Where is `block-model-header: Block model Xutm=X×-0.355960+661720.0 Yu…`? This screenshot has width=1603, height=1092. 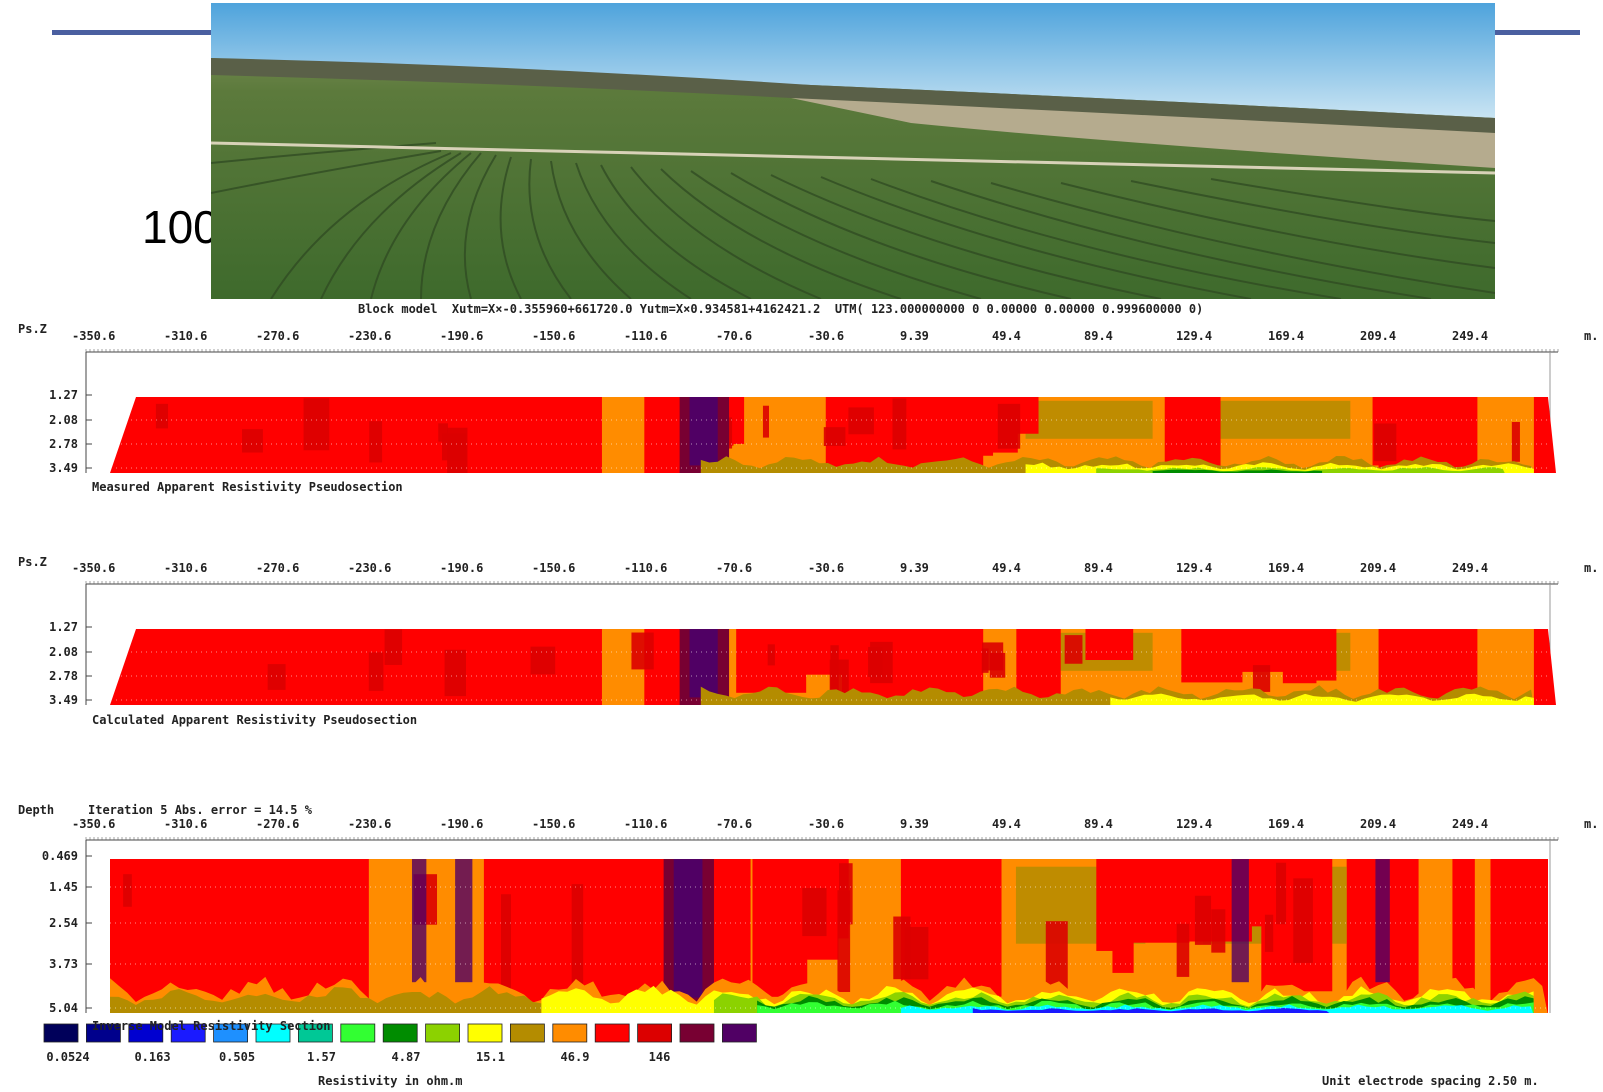 block-model-header: Block model Xutm=X×-0.355960+661720.0 Yu… is located at coordinates (781, 309).